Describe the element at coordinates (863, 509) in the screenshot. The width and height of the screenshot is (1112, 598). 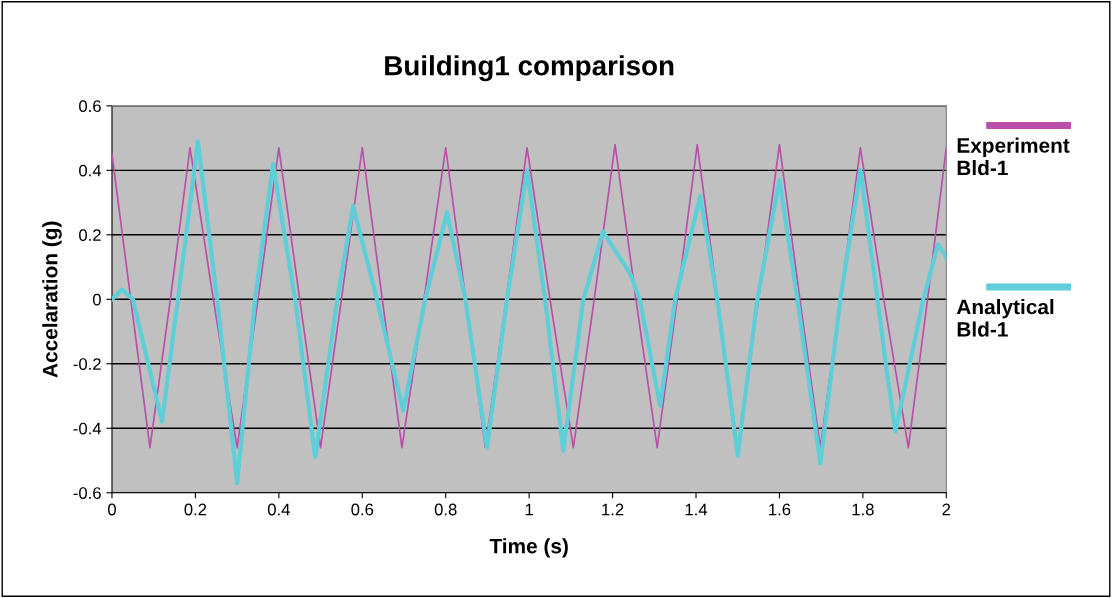
I see `x-tick-label: 1.8` at that location.